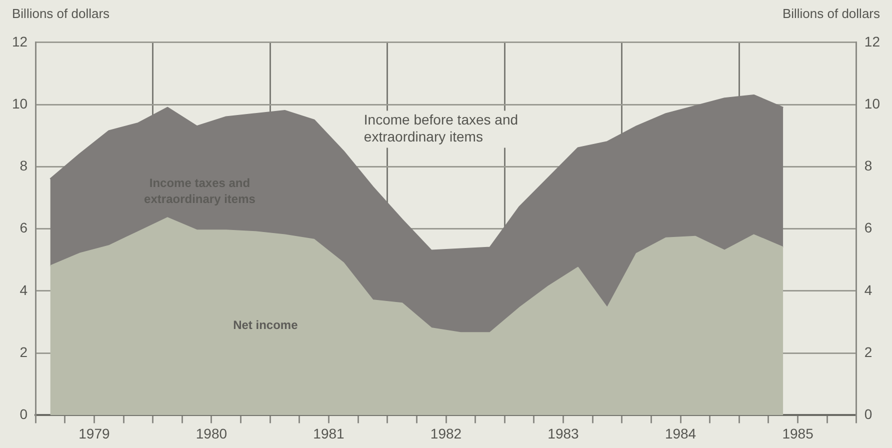 This screenshot has height=448, width=892. What do you see at coordinates (24, 414) in the screenshot?
I see `y-tick-label: 0` at bounding box center [24, 414].